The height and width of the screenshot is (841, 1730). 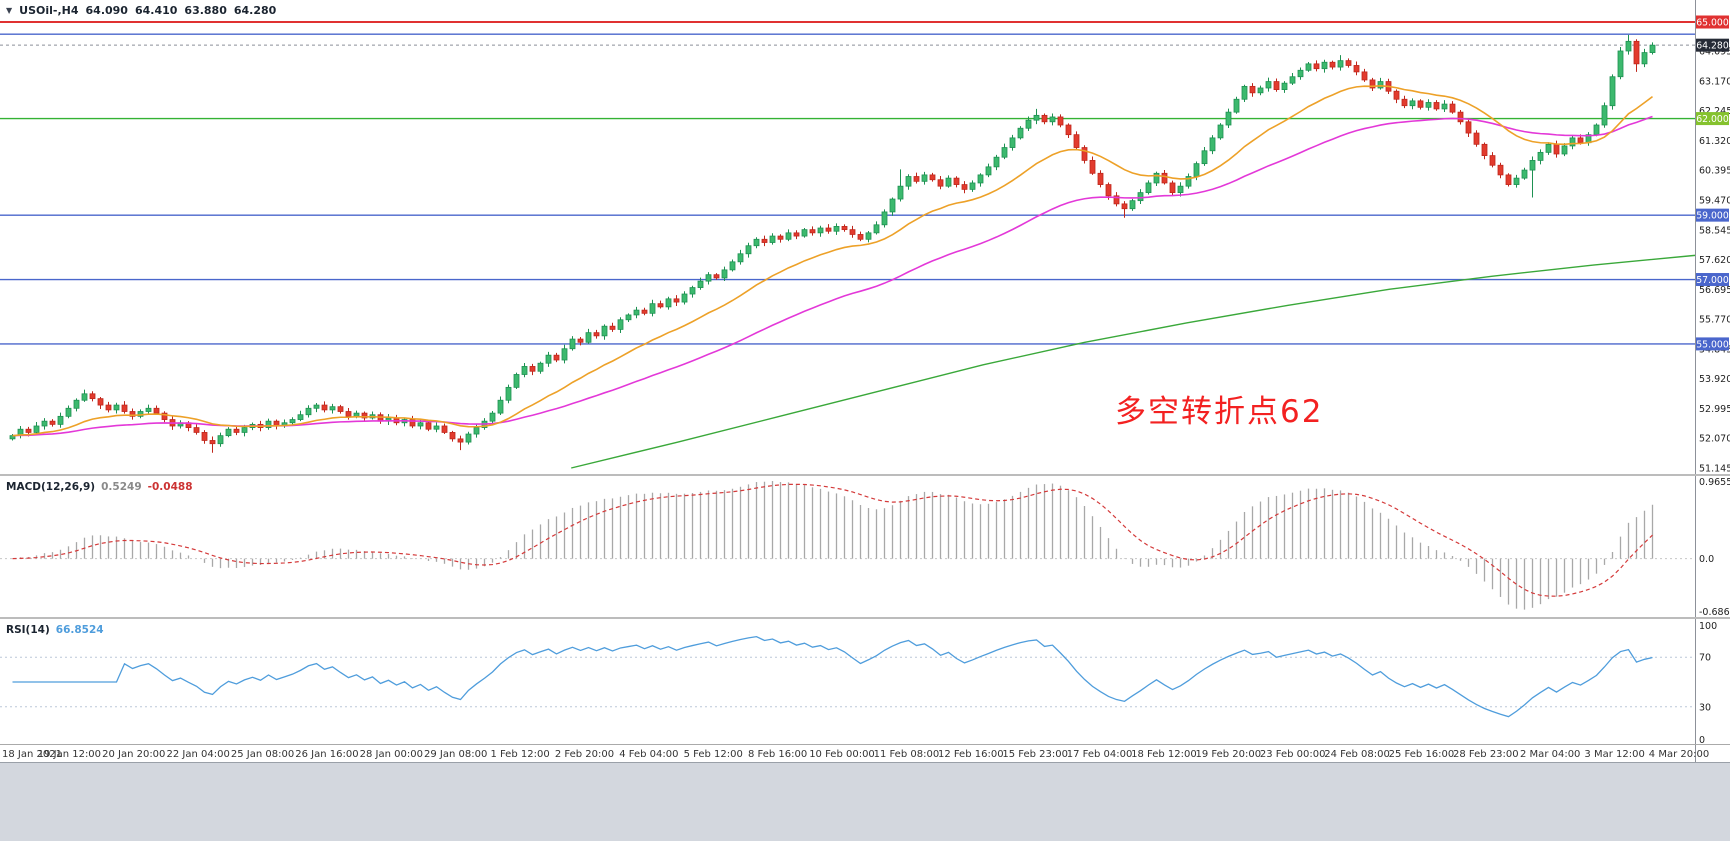 What do you see at coordinates (1712, 23) in the screenshot?
I see `svg-text: 65.000` at bounding box center [1712, 23].